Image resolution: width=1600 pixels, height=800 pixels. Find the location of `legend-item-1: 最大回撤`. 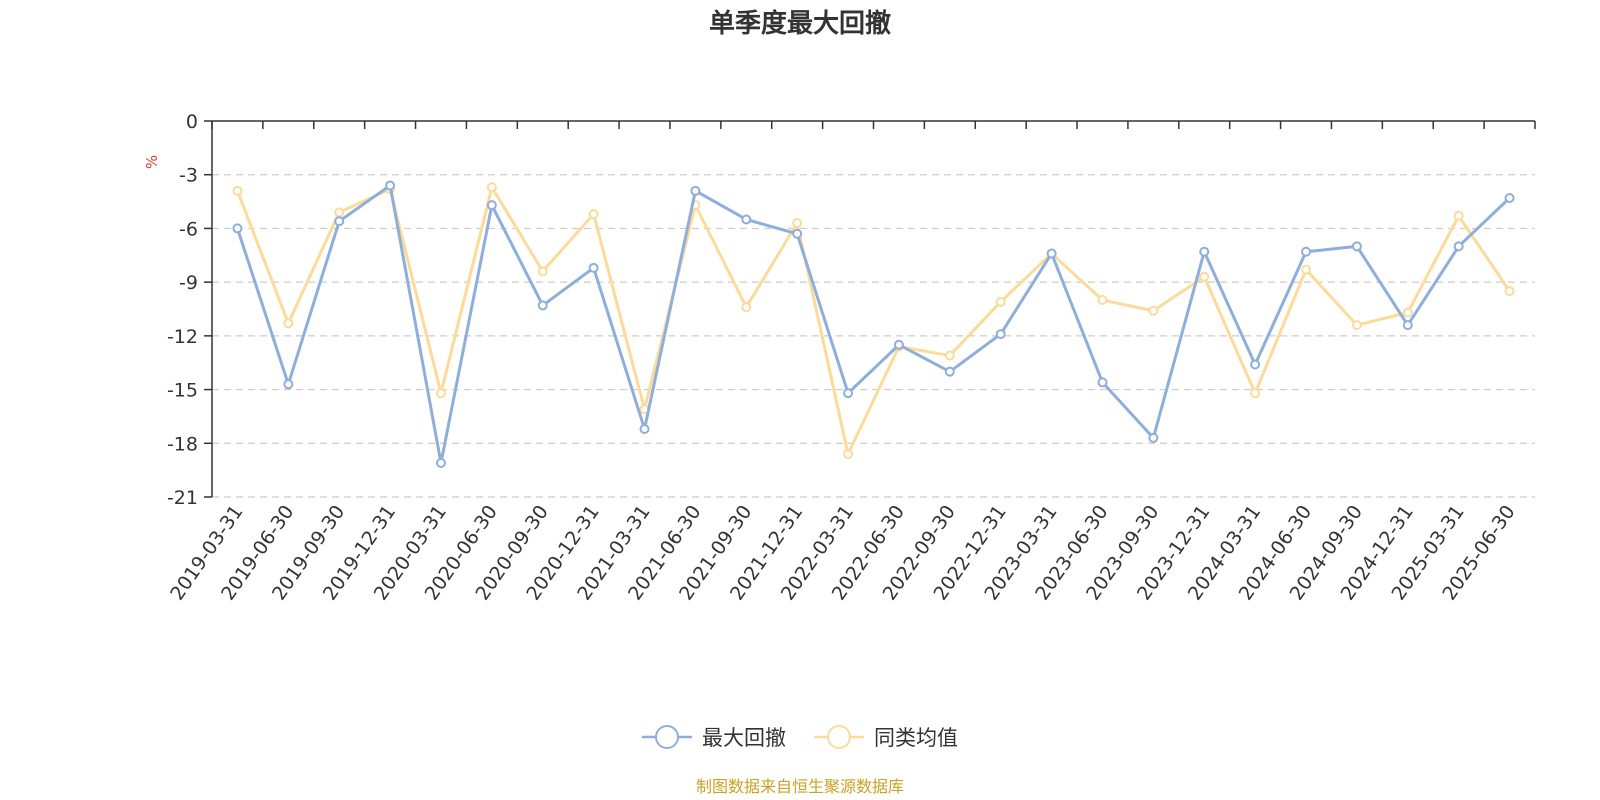

legend-item-1: 最大回撤 is located at coordinates (714, 737).